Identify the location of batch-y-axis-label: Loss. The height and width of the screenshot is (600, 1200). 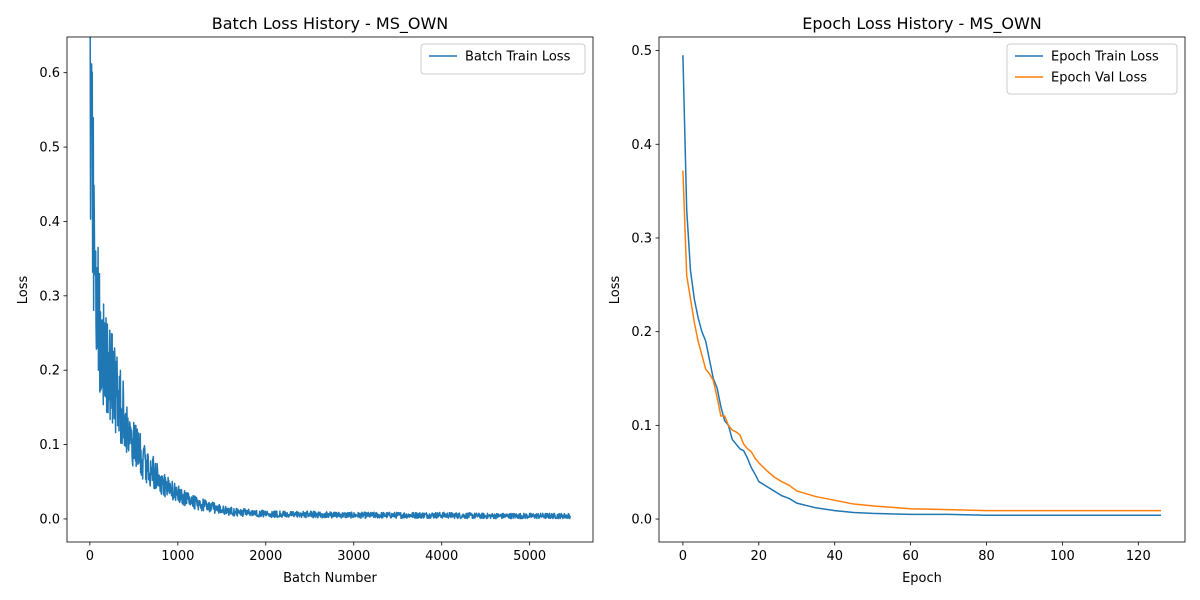
(23, 290).